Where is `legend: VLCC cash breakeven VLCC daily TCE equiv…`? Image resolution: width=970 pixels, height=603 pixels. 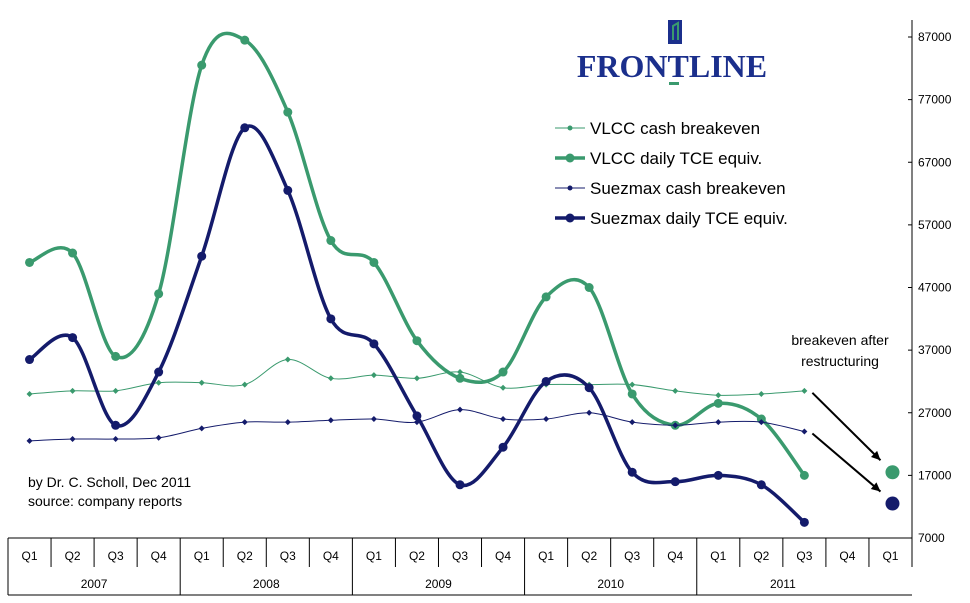 legend: VLCC cash breakeven VLCC daily TCE equiv… is located at coordinates (671, 173).